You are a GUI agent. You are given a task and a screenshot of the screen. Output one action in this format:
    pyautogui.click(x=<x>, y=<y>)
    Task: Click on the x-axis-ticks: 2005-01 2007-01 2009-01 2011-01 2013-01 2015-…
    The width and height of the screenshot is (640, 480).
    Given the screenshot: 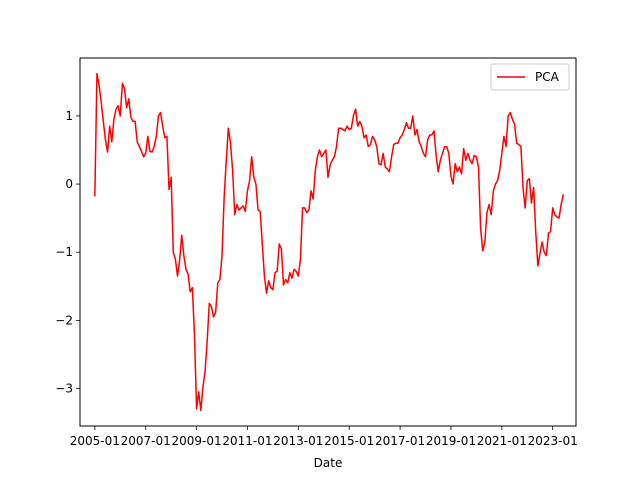 What is the action you would take?
    pyautogui.click(x=324, y=437)
    